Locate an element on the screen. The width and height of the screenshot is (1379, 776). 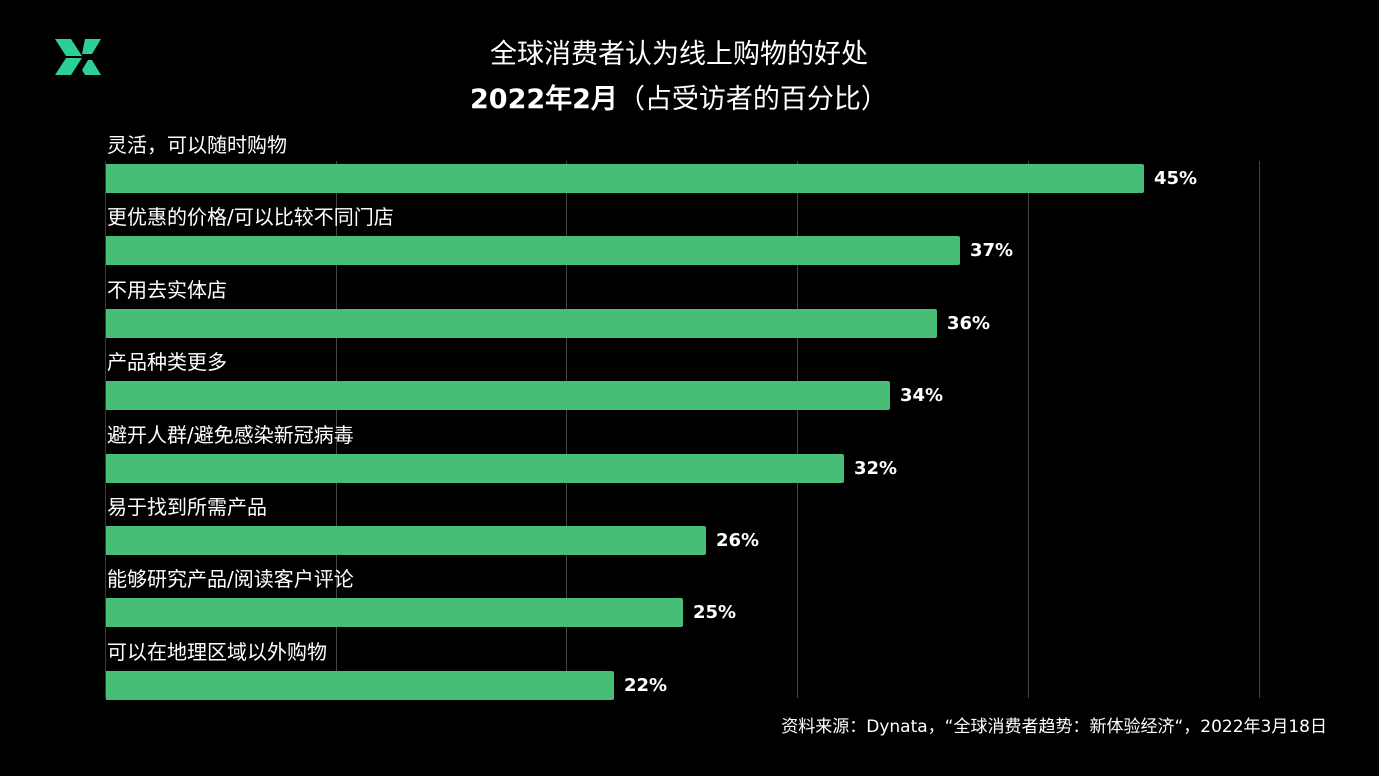
chart-subtitle: 2022年2月（占受访者的百分比） is located at coordinates (679, 100).